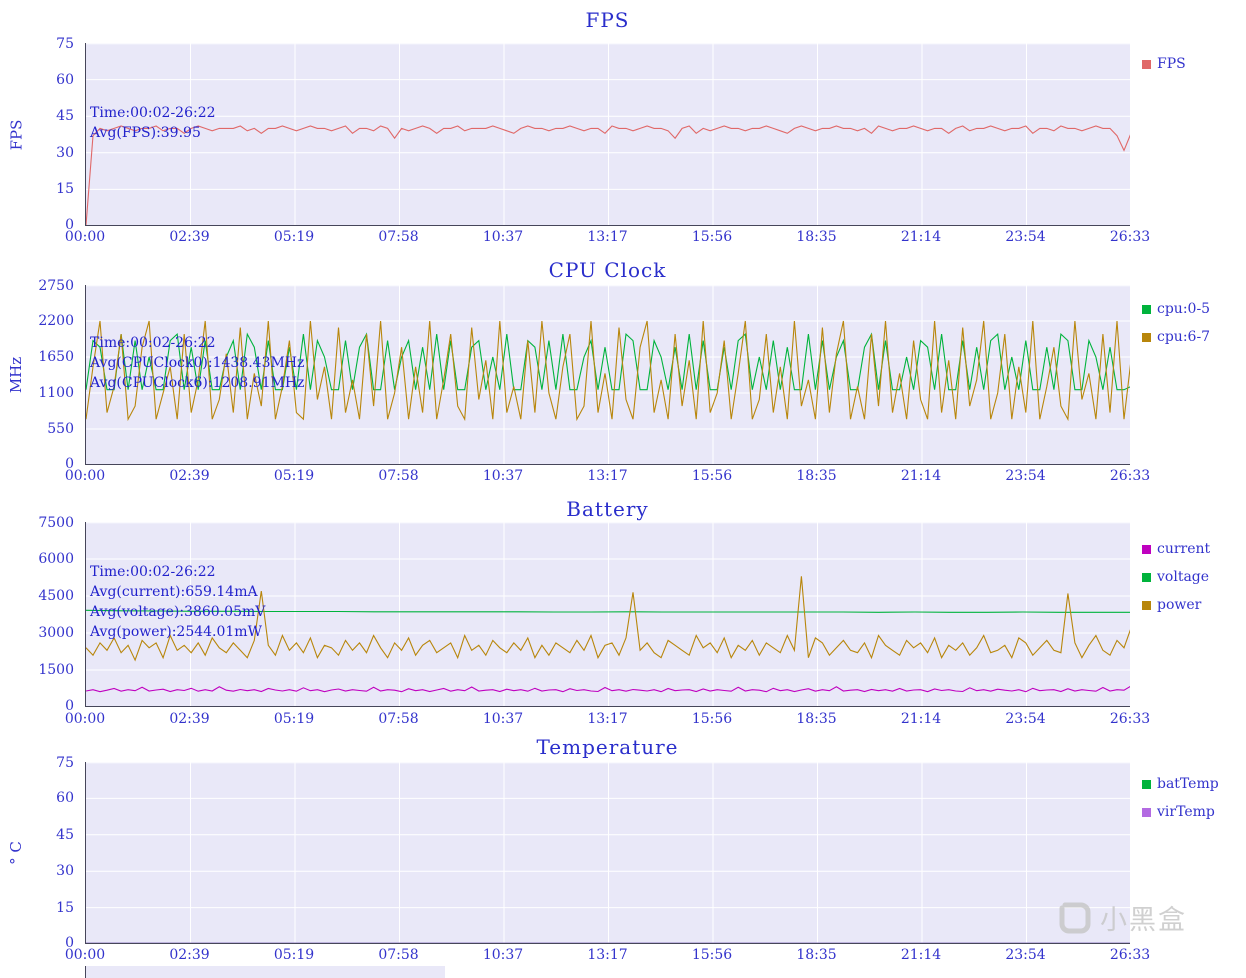 The width and height of the screenshot is (1246, 978). What do you see at coordinates (65, 834) in the screenshot?
I see `y-tick-label: 45` at bounding box center [65, 834].